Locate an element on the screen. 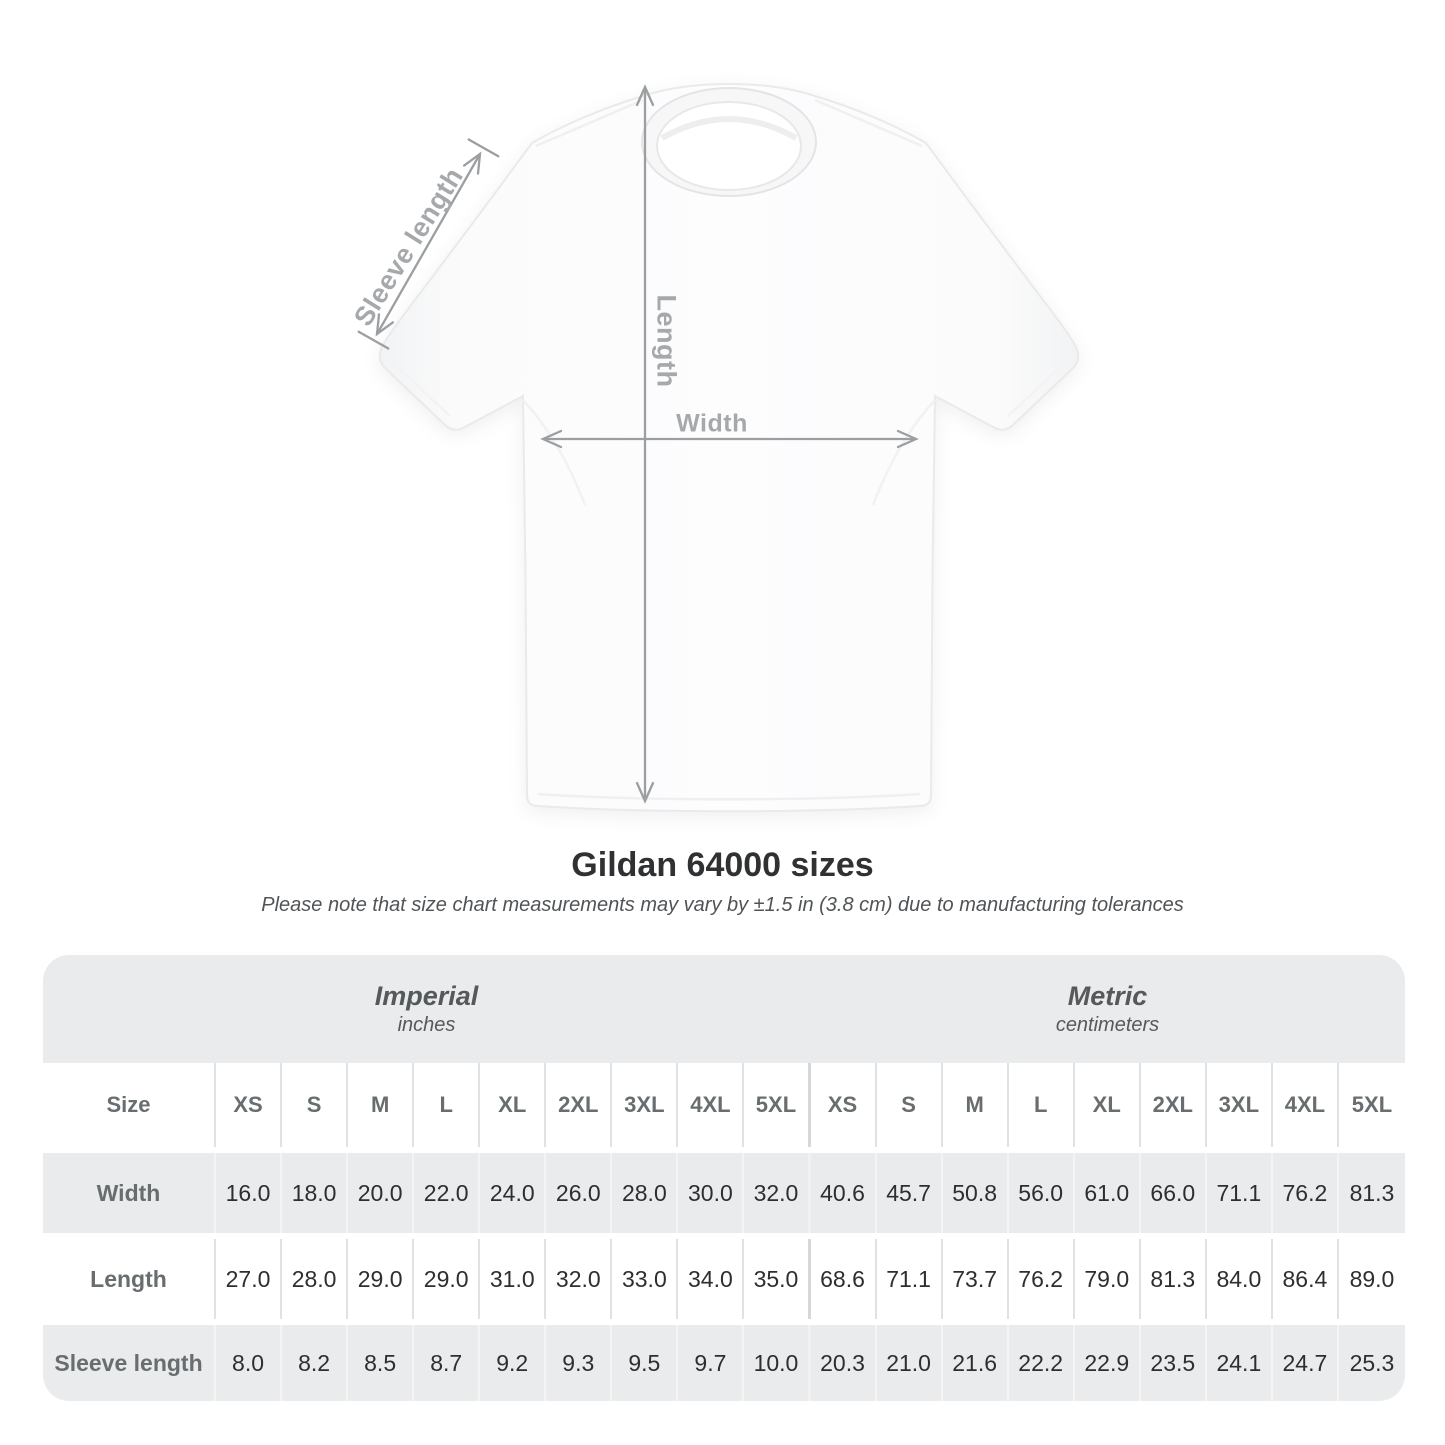  width-value-cell: 66.0 is located at coordinates (1174, 1193).